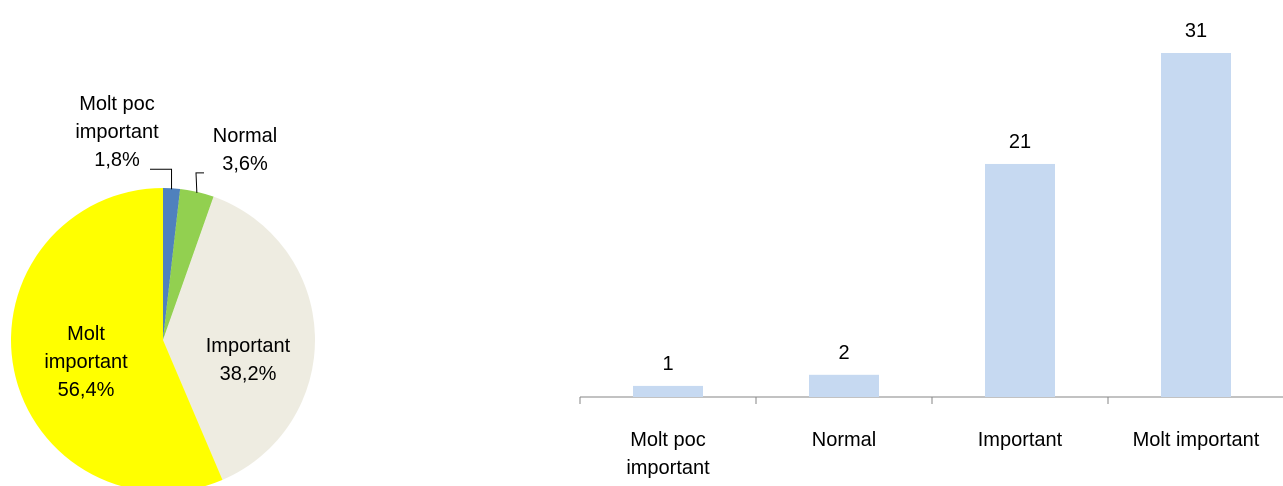 The image size is (1283, 486). Describe the element at coordinates (1196, 31) in the screenshot. I see `bar-data-label-molt-important: 31` at that location.